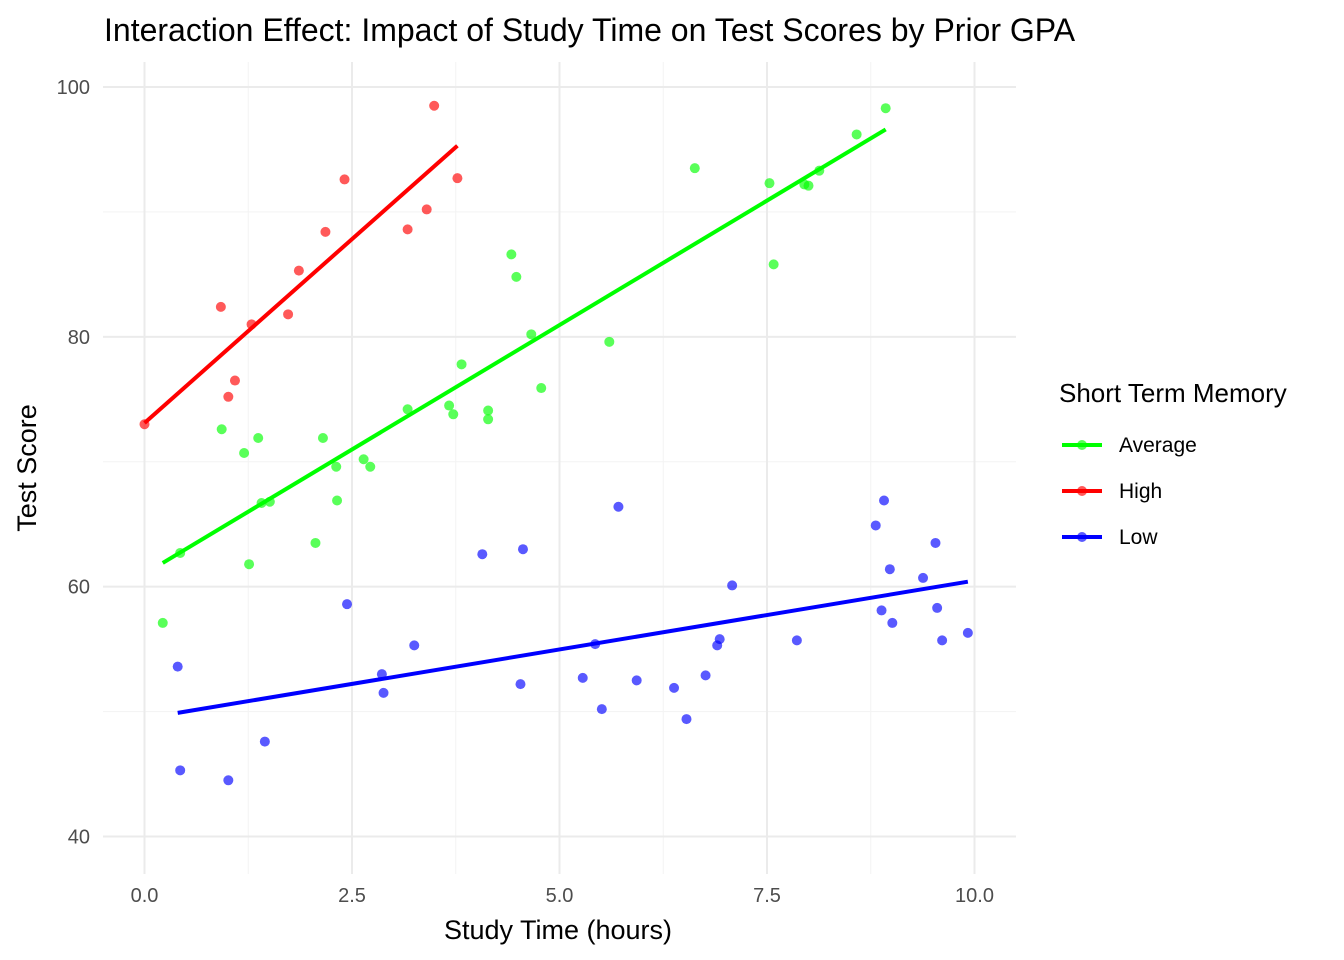 This screenshot has width=1344, height=960. I want to click on x-tick-label: 10.0, so click(974, 896).